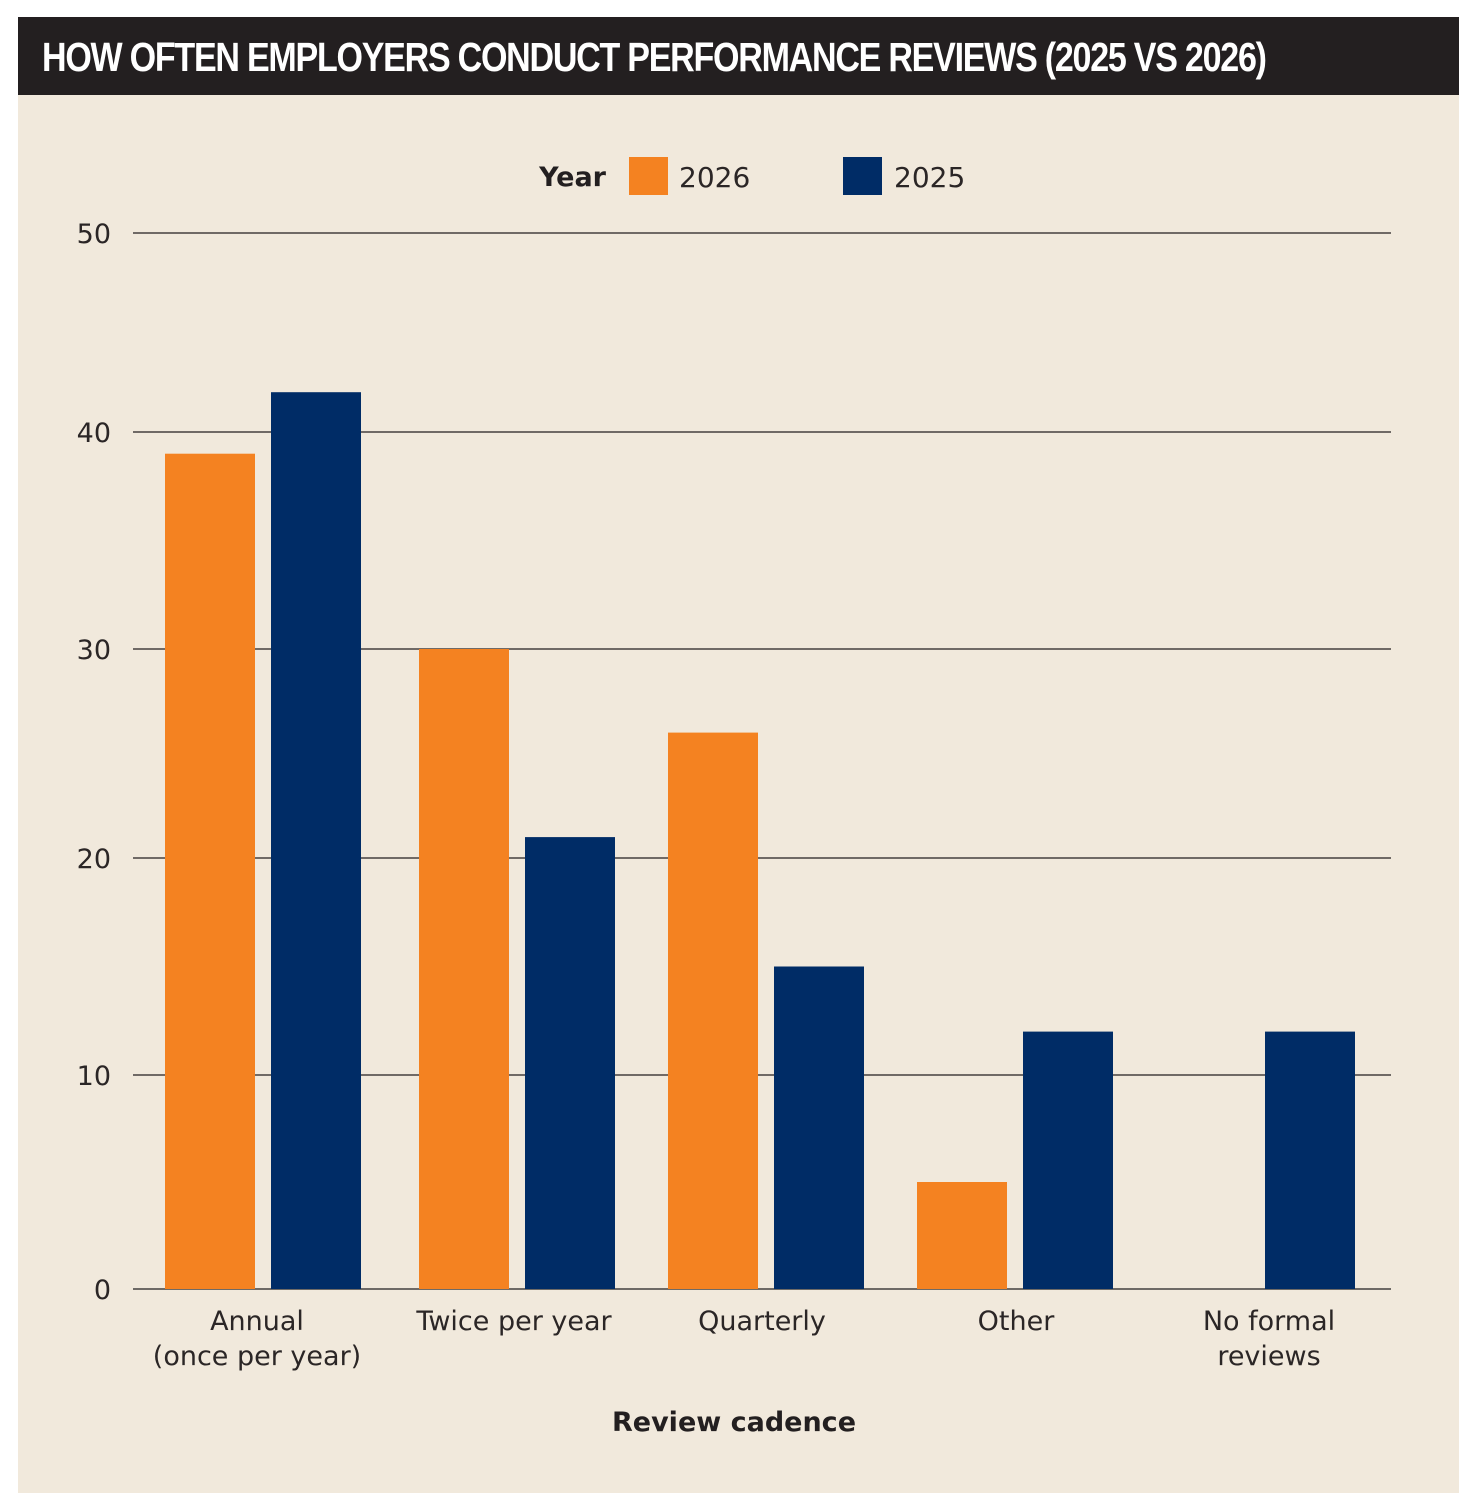 The image size is (1480, 1507). What do you see at coordinates (102, 1290) in the screenshot?
I see `y-tick-label: 0` at bounding box center [102, 1290].